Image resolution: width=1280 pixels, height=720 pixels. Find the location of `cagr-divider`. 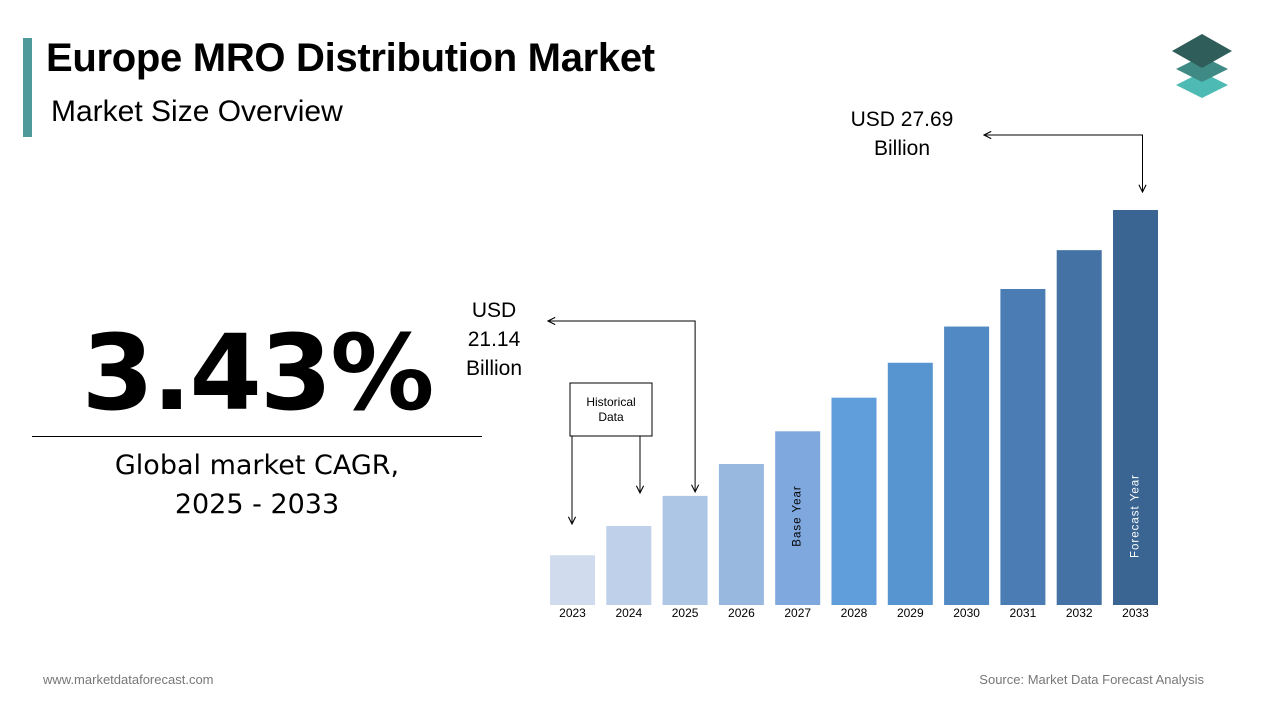

cagr-divider is located at coordinates (257, 436).